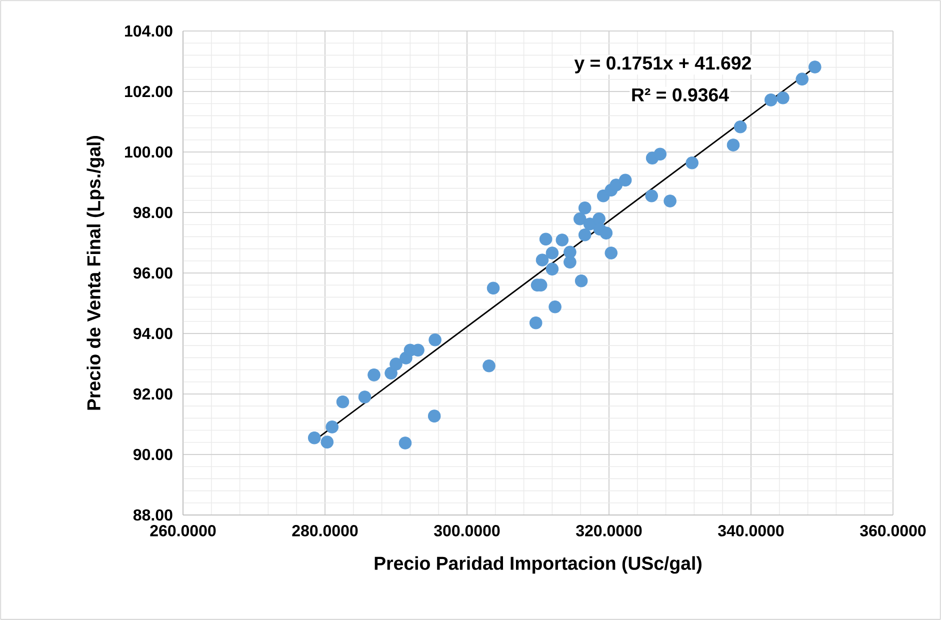 This screenshot has width=941, height=620. Describe the element at coordinates (751, 530) in the screenshot. I see `x-tick-label: 340.0000` at that location.